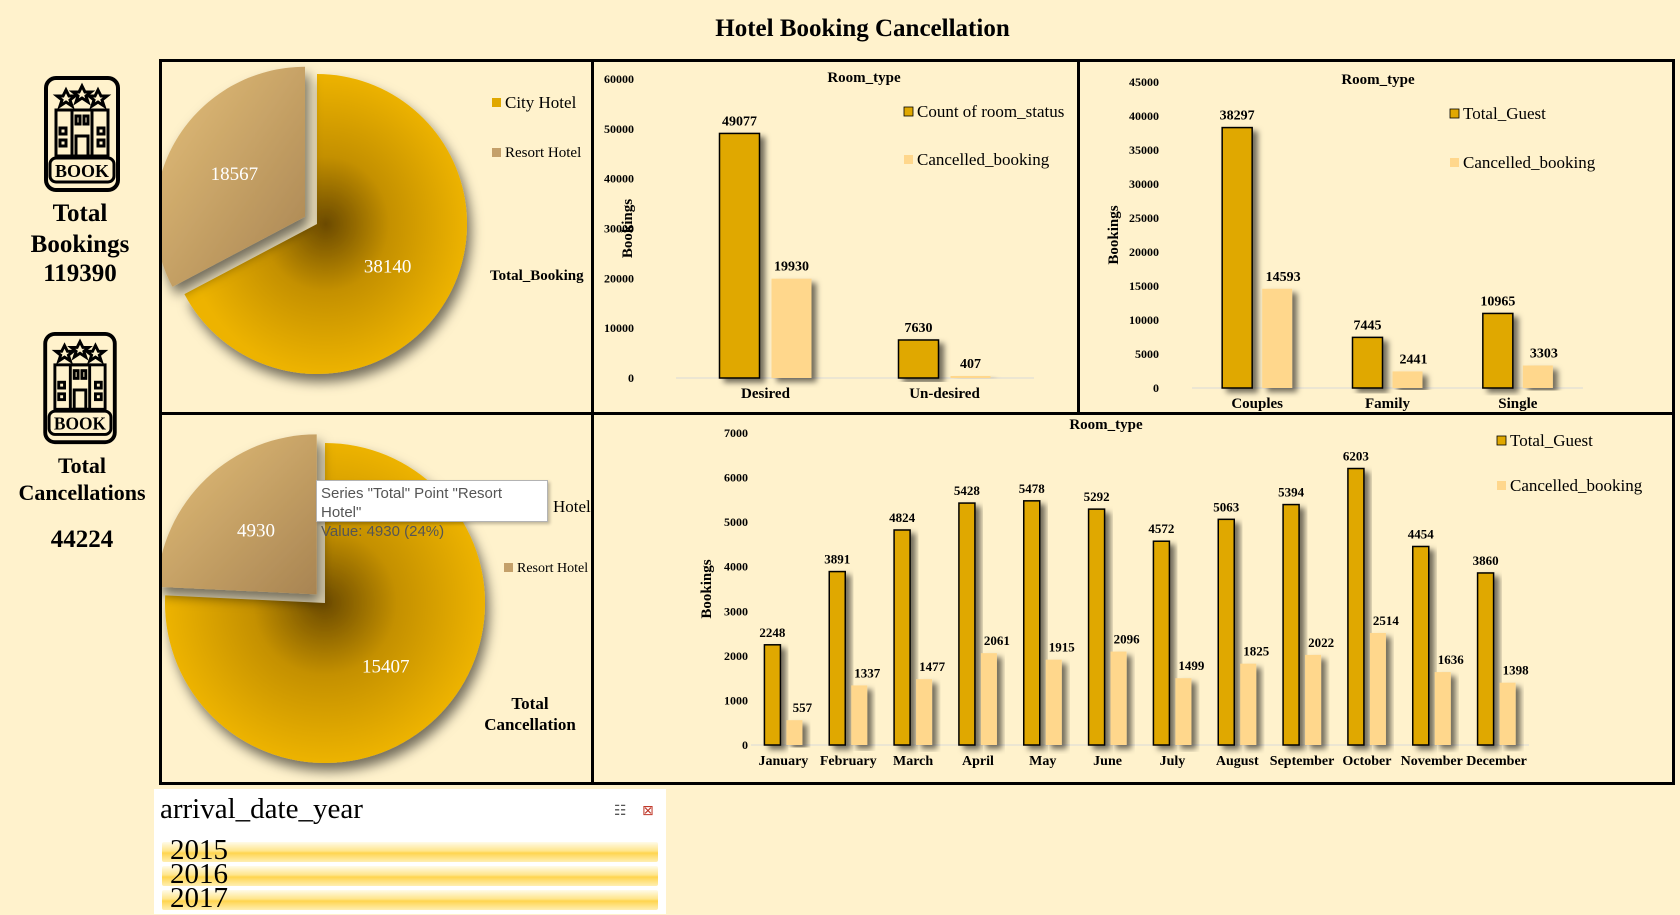 The height and width of the screenshot is (915, 1680). I want to click on multi-select-icon: ☷, so click(620, 811).